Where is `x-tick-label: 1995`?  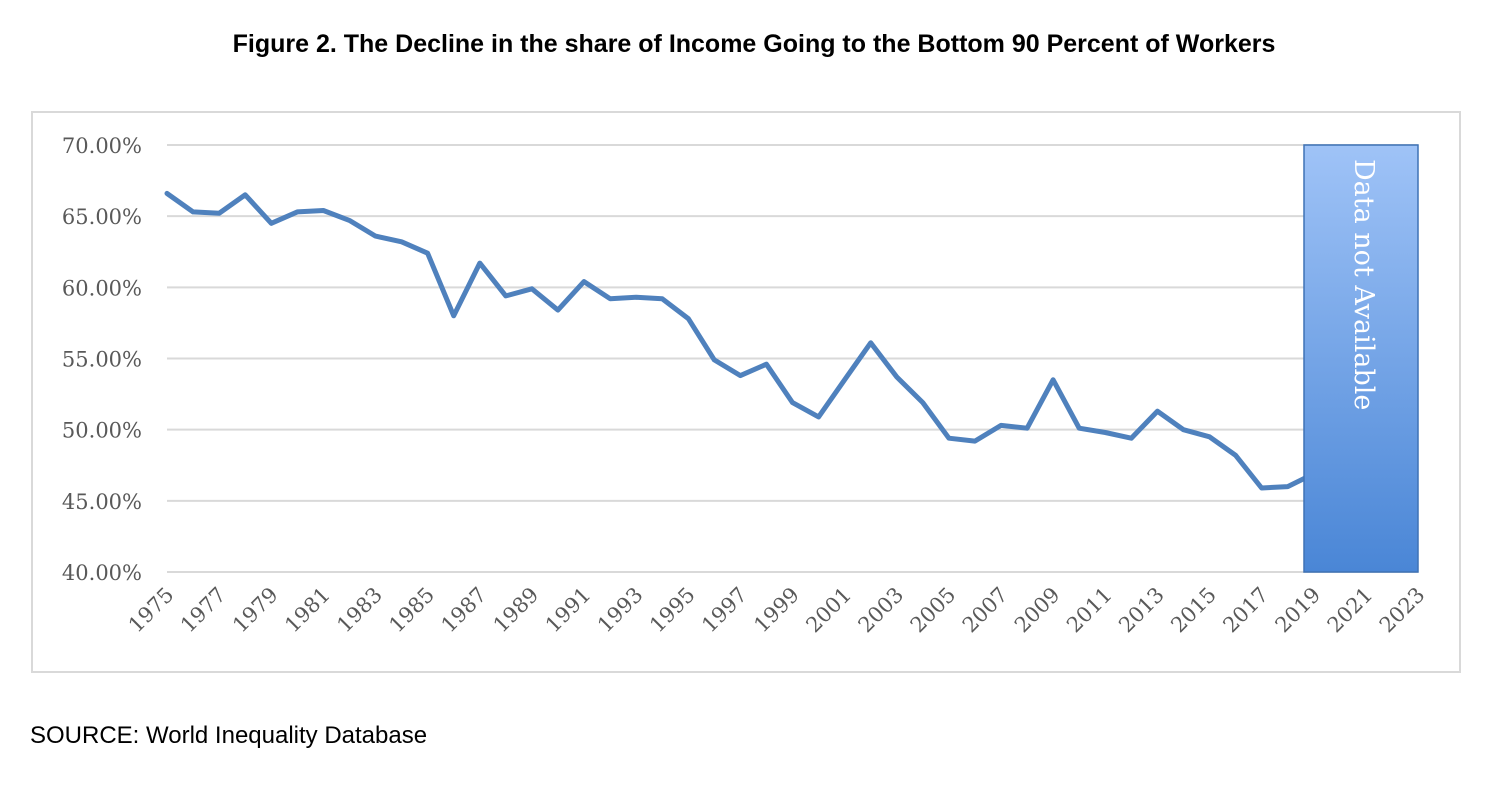
x-tick-label: 1995 is located at coordinates (672, 610).